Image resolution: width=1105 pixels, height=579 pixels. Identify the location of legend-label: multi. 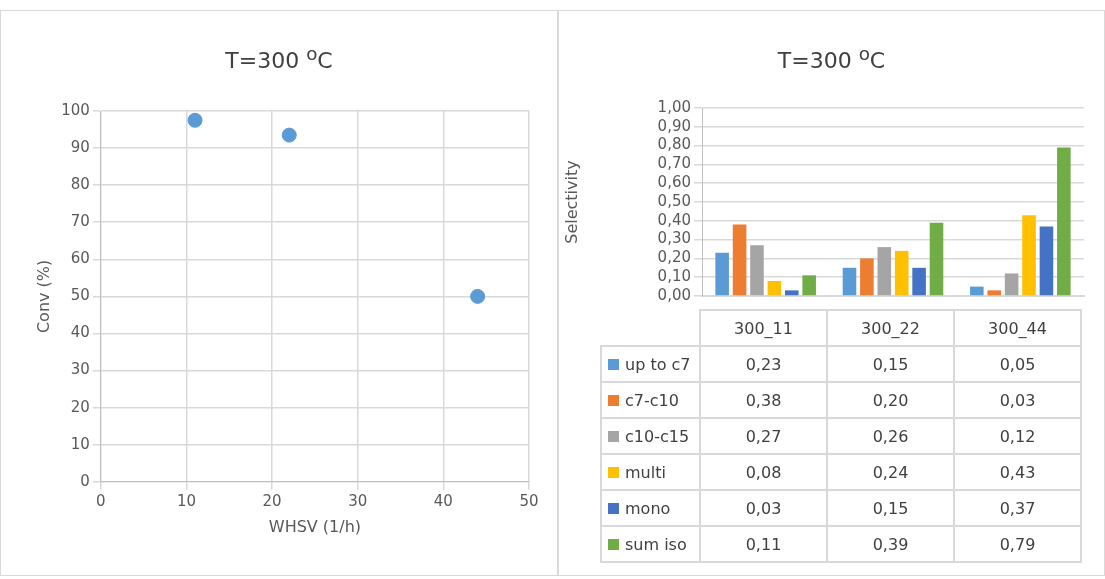
(650, 472).